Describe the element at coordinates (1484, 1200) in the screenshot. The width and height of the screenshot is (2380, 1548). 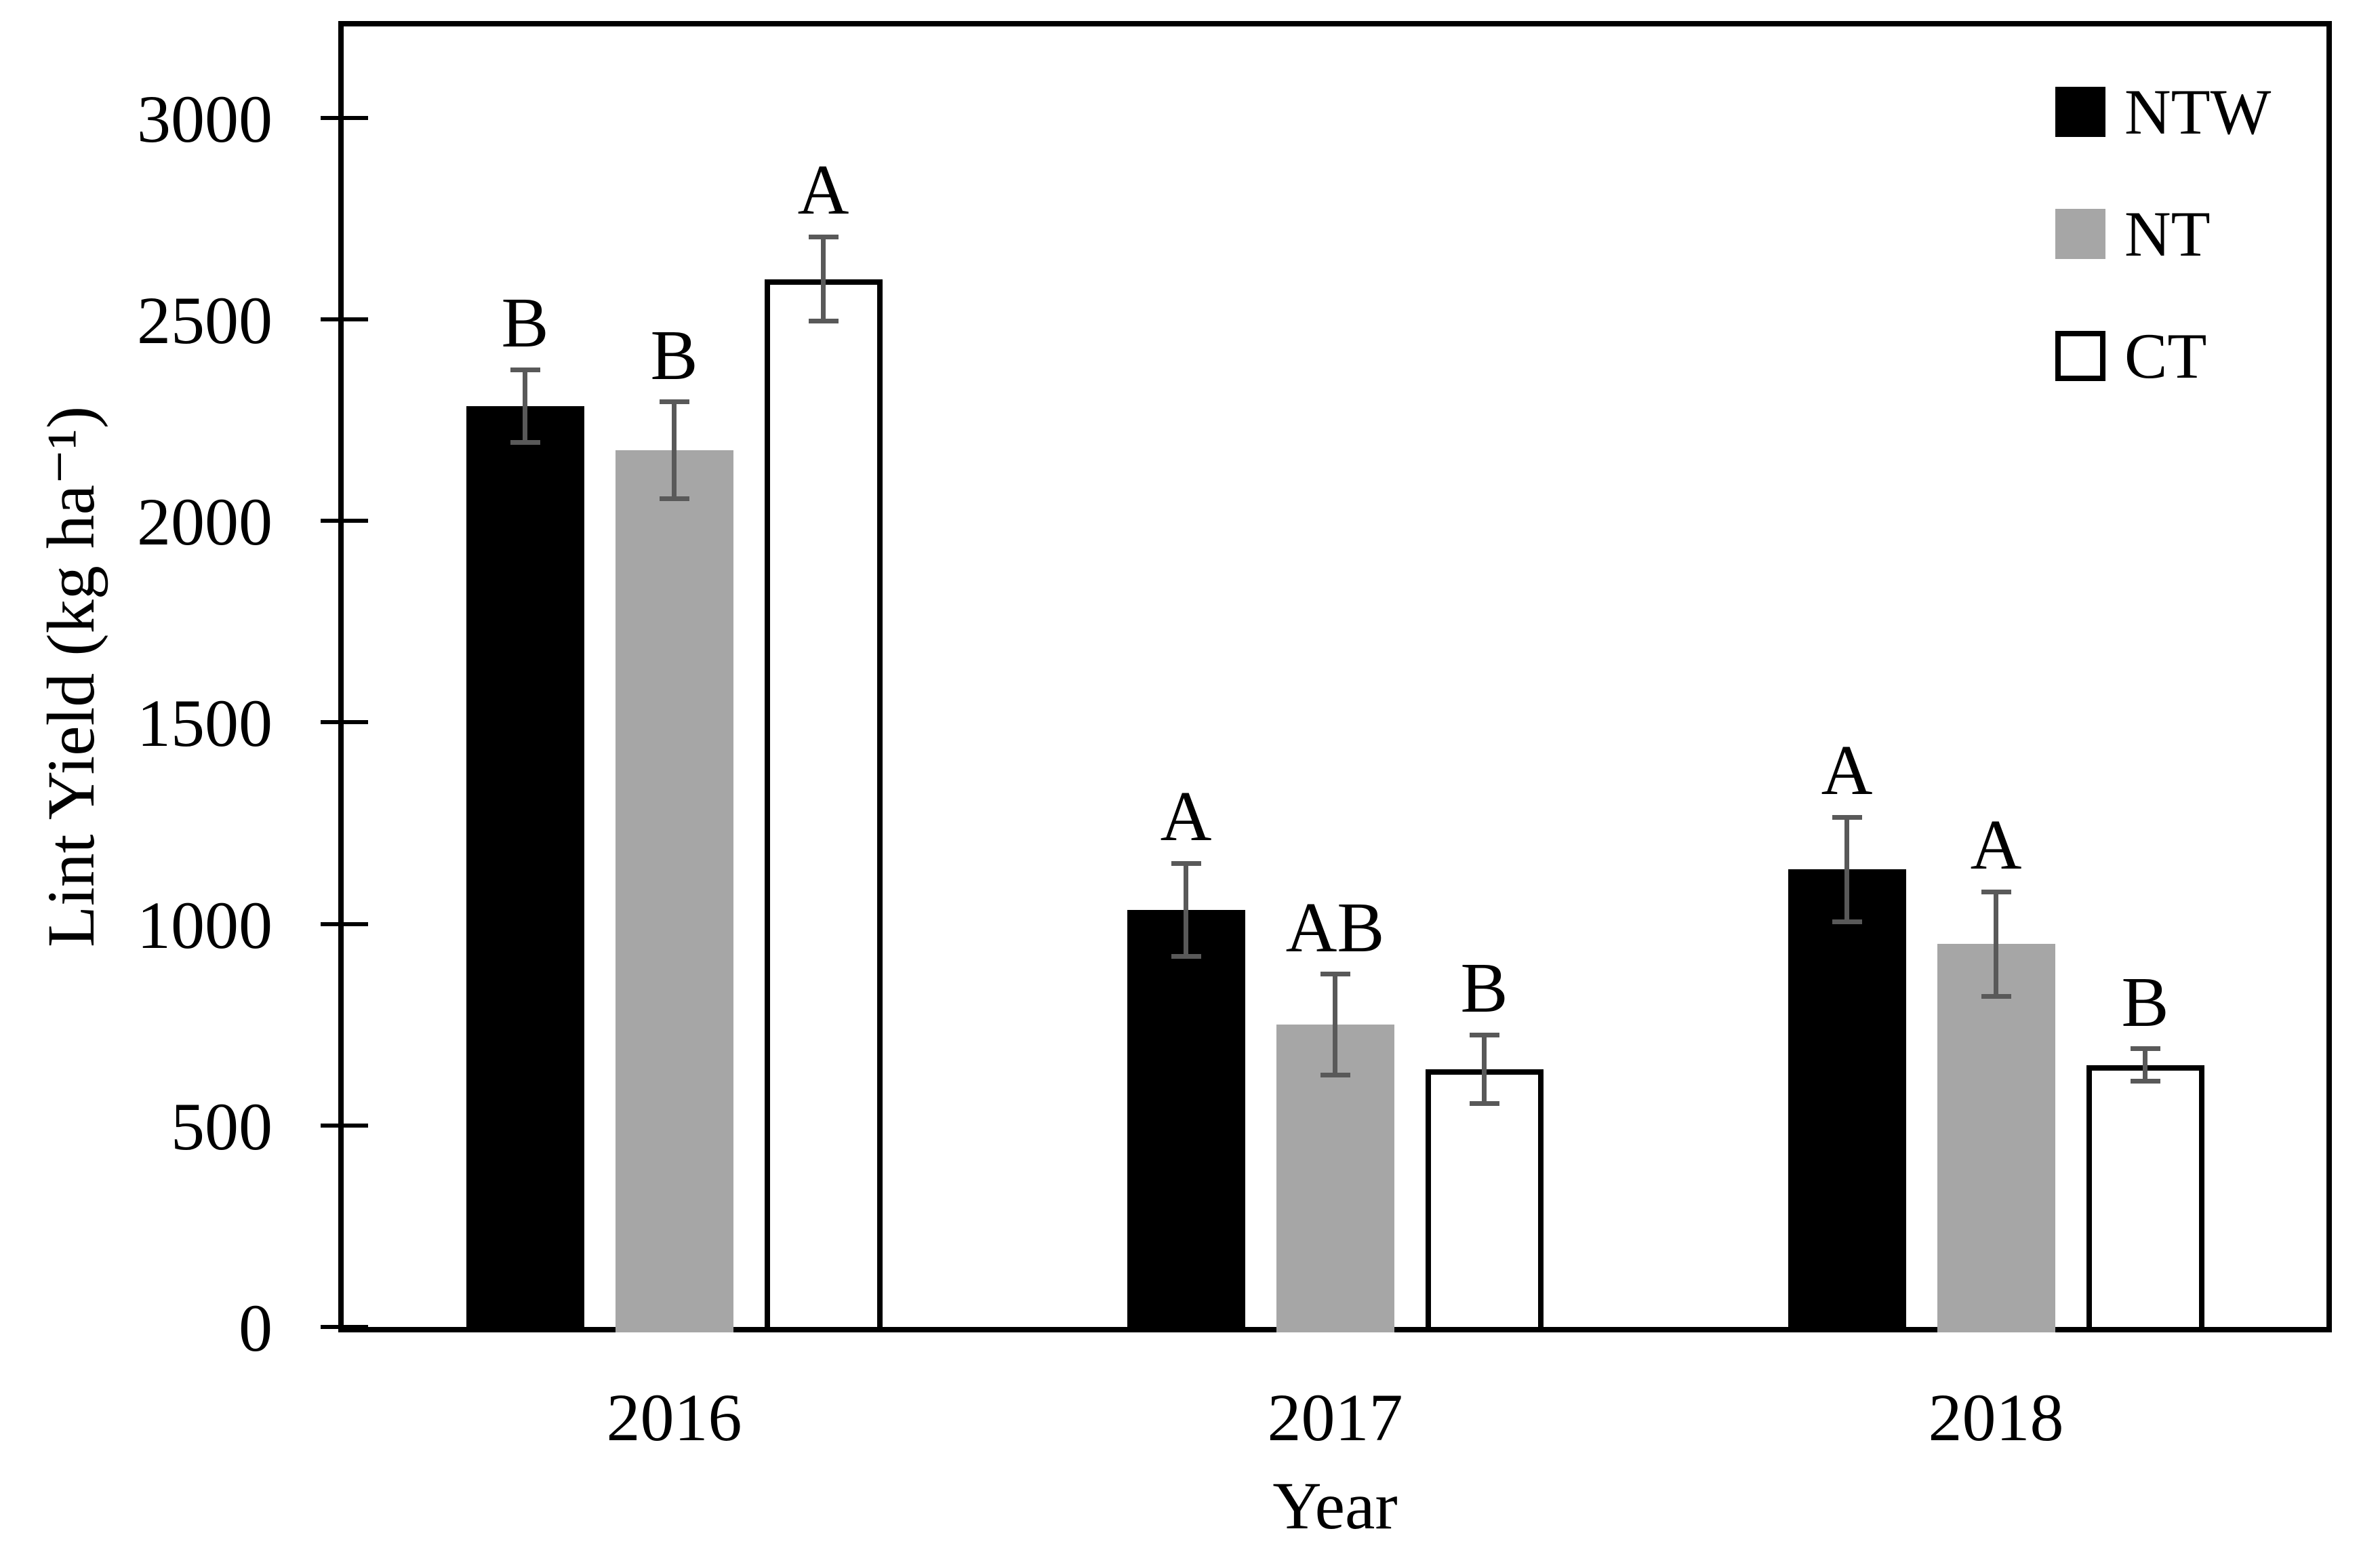
I see `bar-ct-2017` at that location.